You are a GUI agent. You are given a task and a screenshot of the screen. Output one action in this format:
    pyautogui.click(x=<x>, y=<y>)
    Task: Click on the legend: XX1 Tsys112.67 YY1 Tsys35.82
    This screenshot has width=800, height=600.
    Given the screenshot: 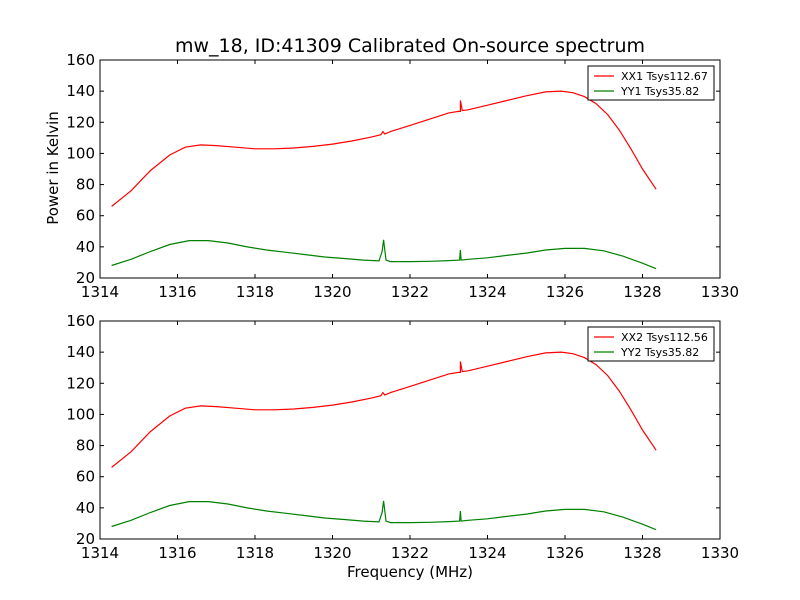 What is the action you would take?
    pyautogui.click(x=651, y=83)
    